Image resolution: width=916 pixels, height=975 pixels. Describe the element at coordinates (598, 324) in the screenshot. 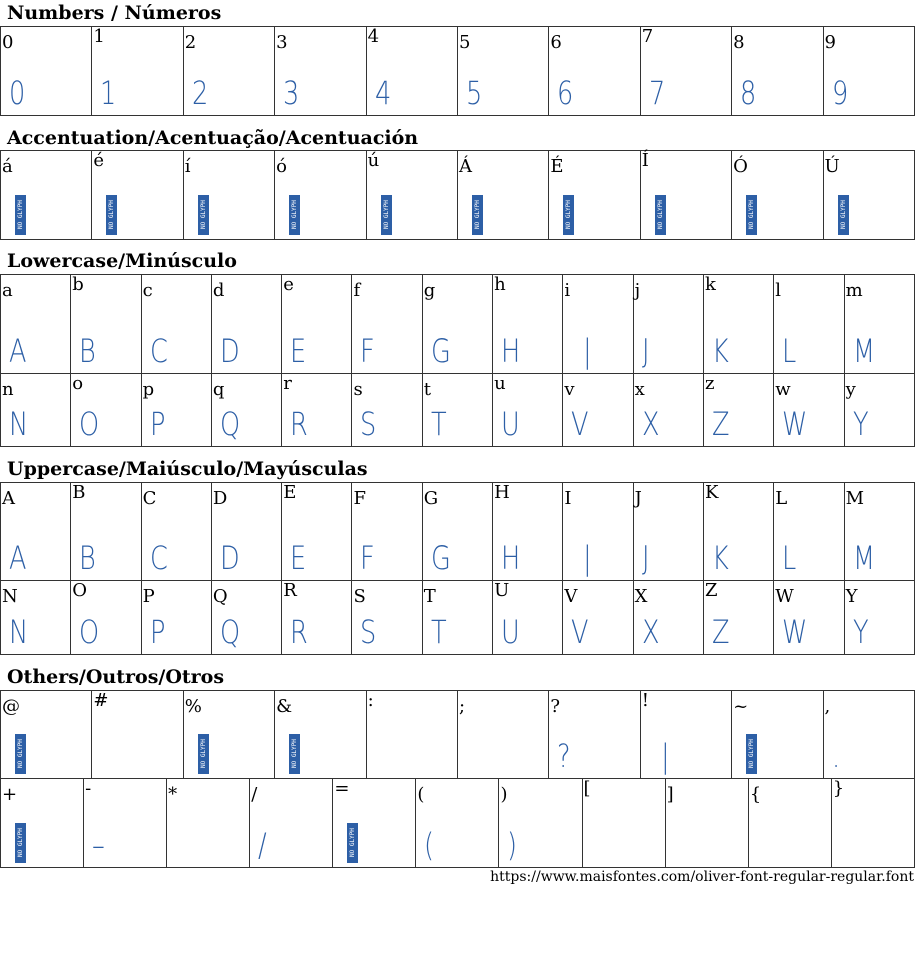

I see `glyph-cell: i |` at that location.